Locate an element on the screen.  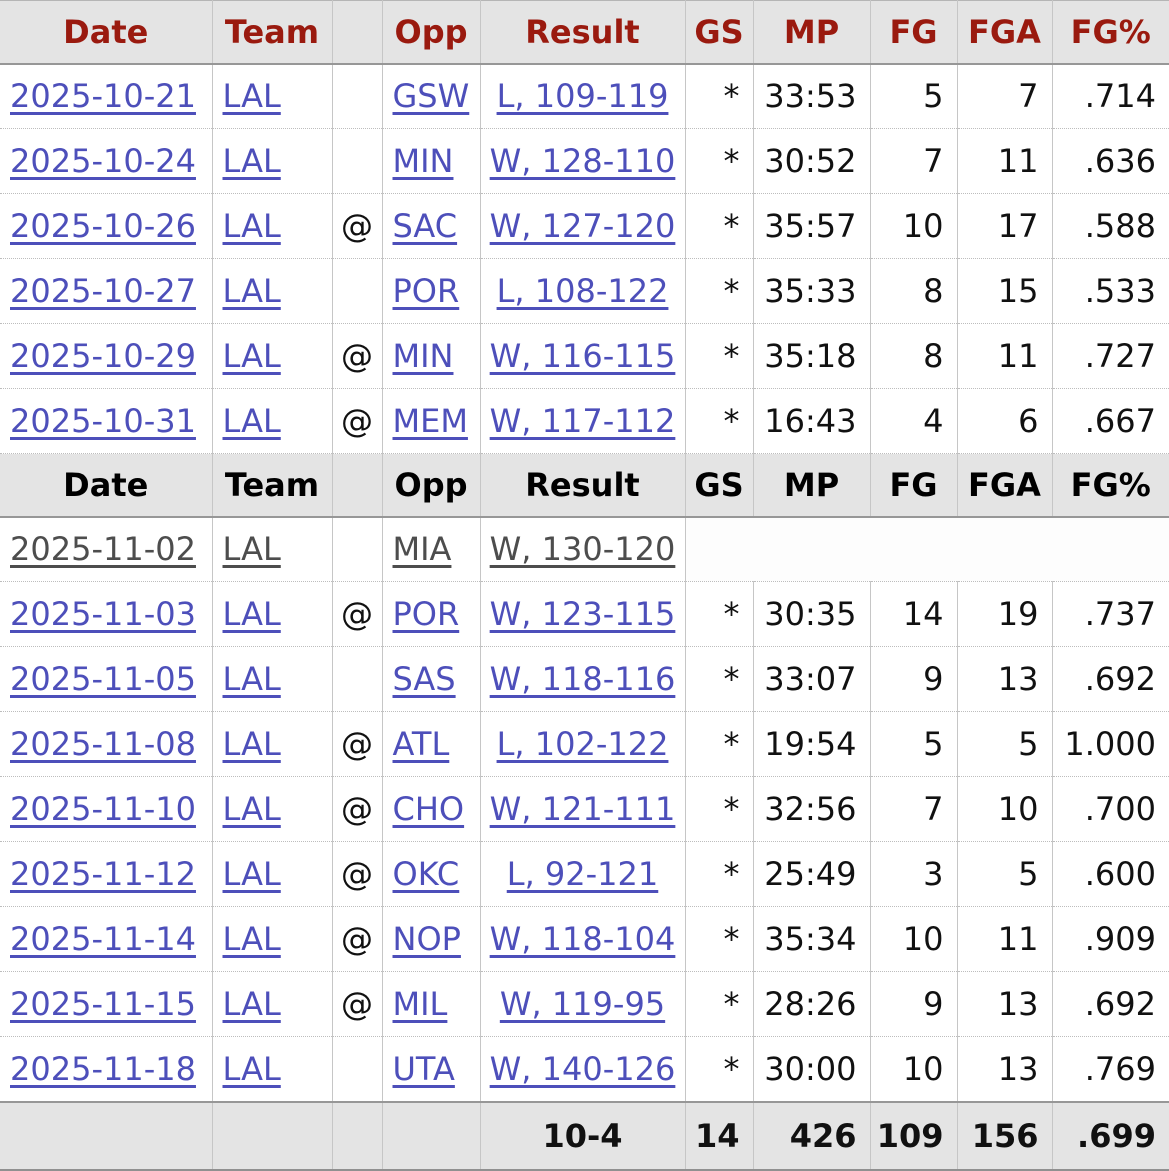
col-header-at is located at coordinates (356, 485).